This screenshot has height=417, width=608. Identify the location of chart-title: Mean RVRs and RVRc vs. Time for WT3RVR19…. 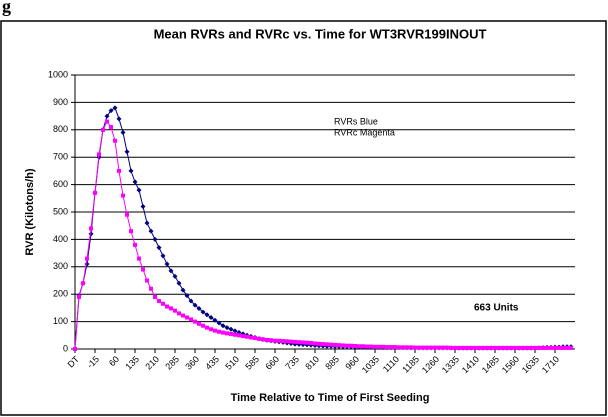
(320, 33).